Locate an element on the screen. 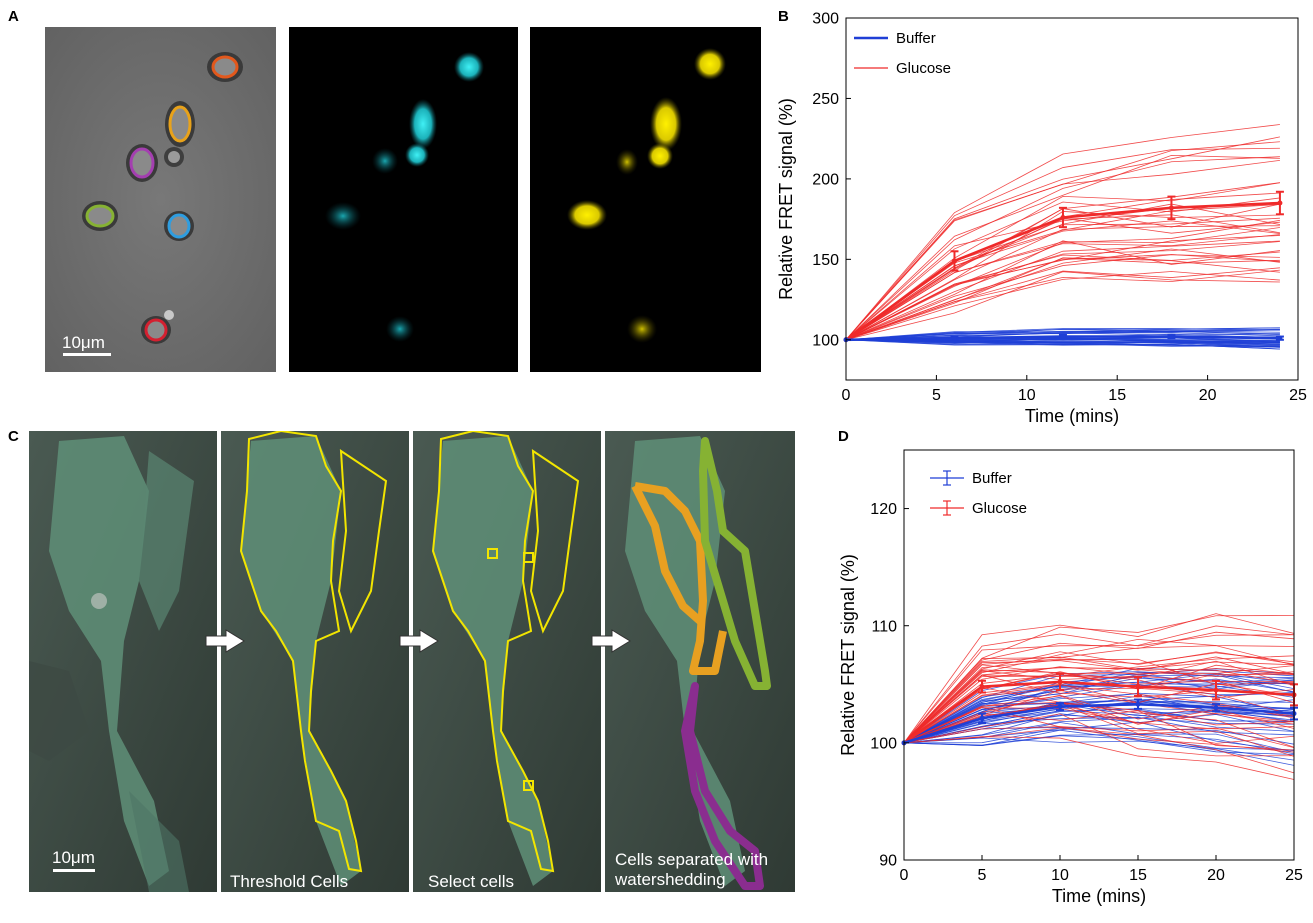  mean-line-buffer is located at coordinates (1099, 723).